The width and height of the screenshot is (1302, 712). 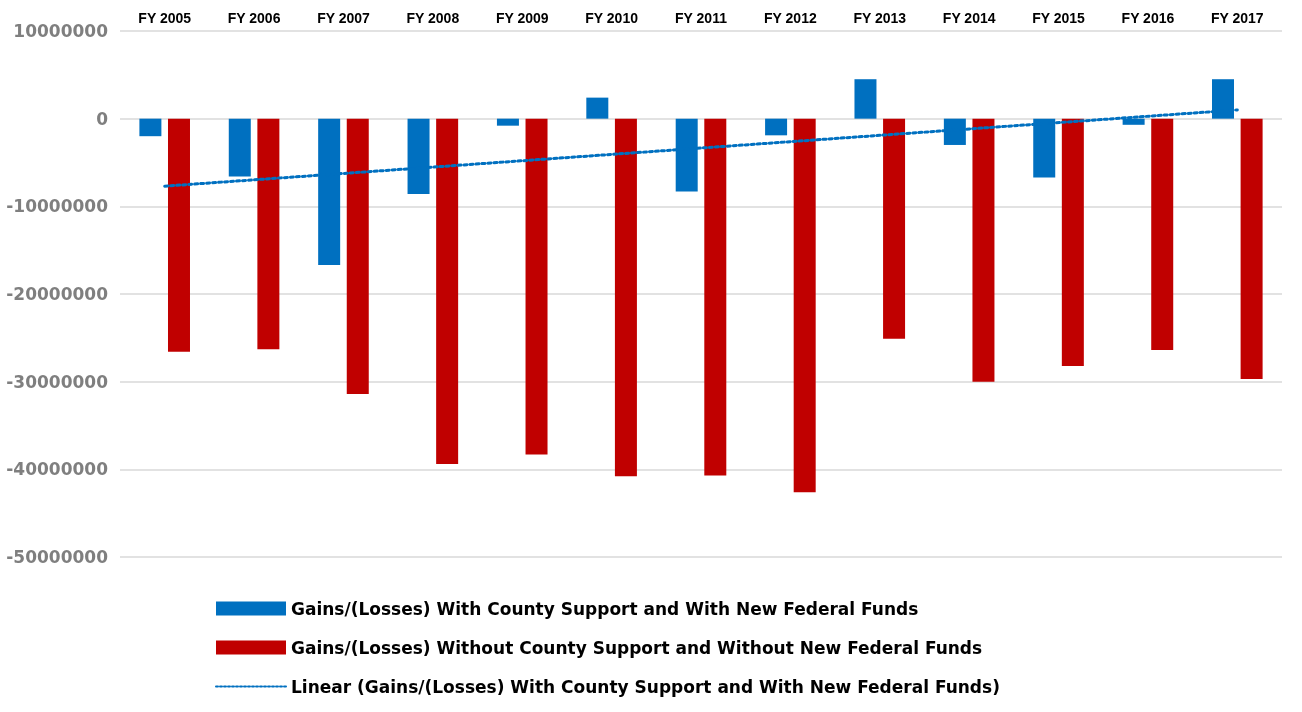 What do you see at coordinates (57, 206) in the screenshot?
I see `y-tick-label: -10000000` at bounding box center [57, 206].